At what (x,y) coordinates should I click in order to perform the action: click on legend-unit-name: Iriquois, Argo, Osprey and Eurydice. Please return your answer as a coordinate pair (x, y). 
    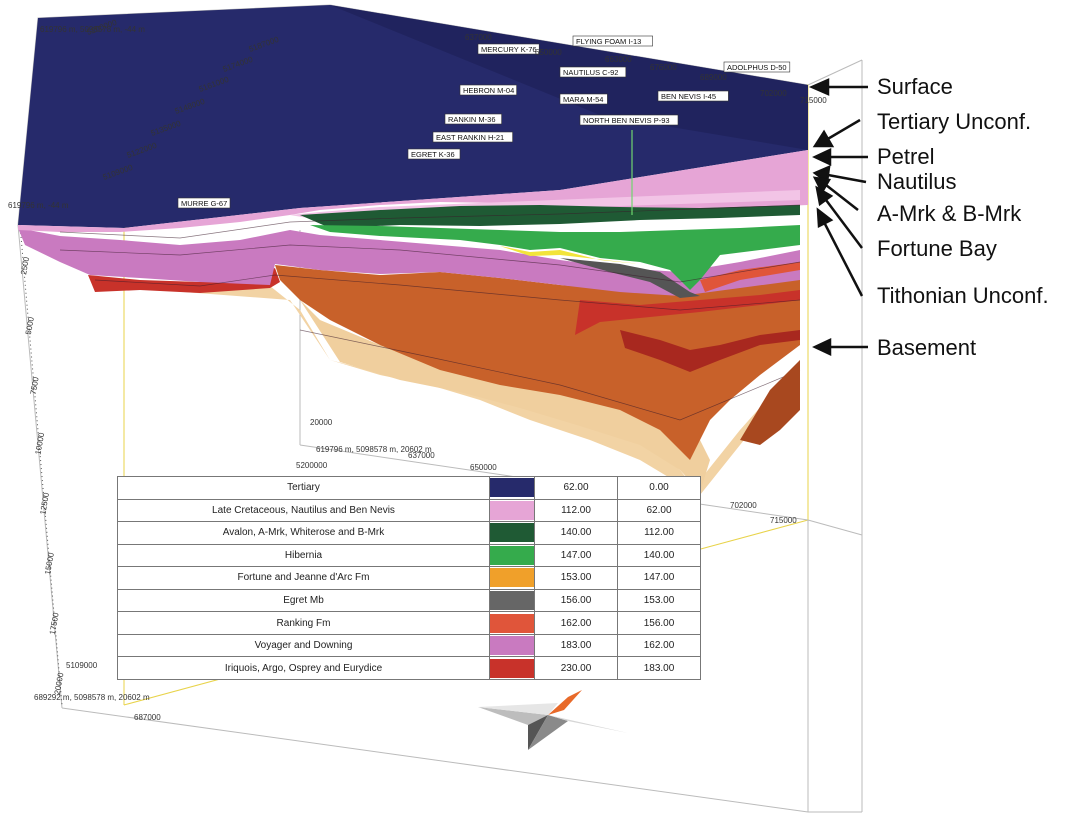
    Looking at the image, I should click on (303, 668).